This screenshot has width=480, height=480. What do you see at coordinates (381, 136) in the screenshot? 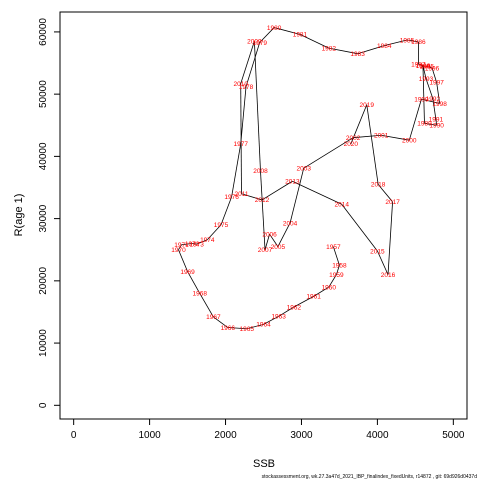
I see `year-label-2001: 2001` at bounding box center [381, 136].